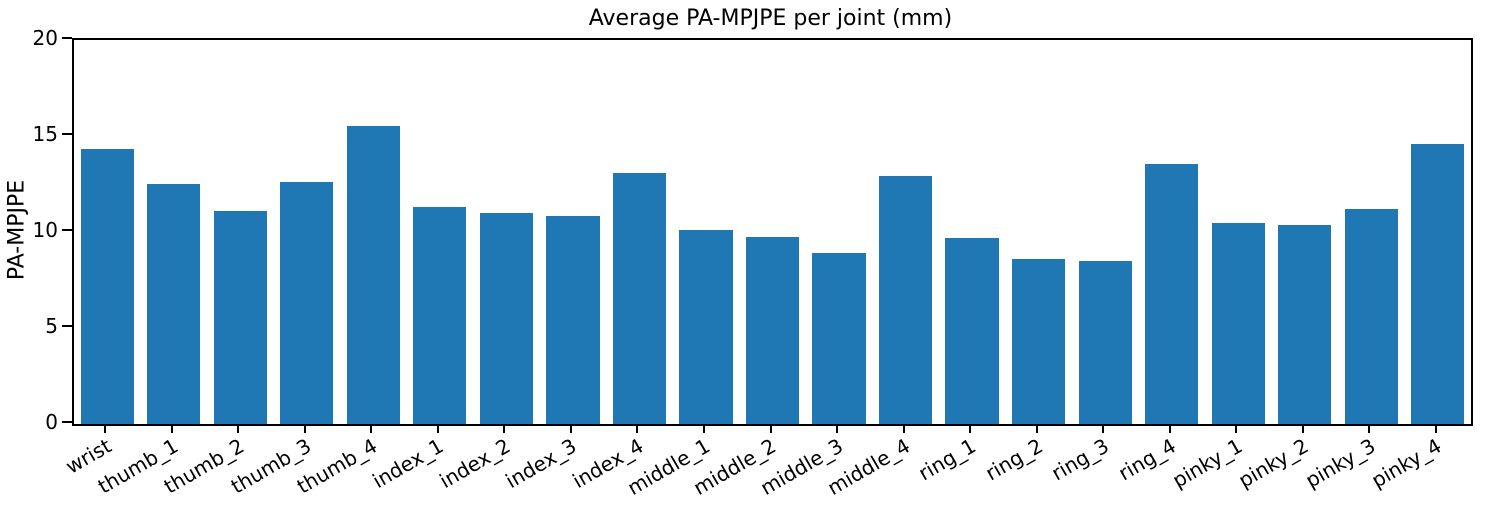 The height and width of the screenshot is (520, 1486). I want to click on x-tick-label-text: index_3, so click(541, 463).